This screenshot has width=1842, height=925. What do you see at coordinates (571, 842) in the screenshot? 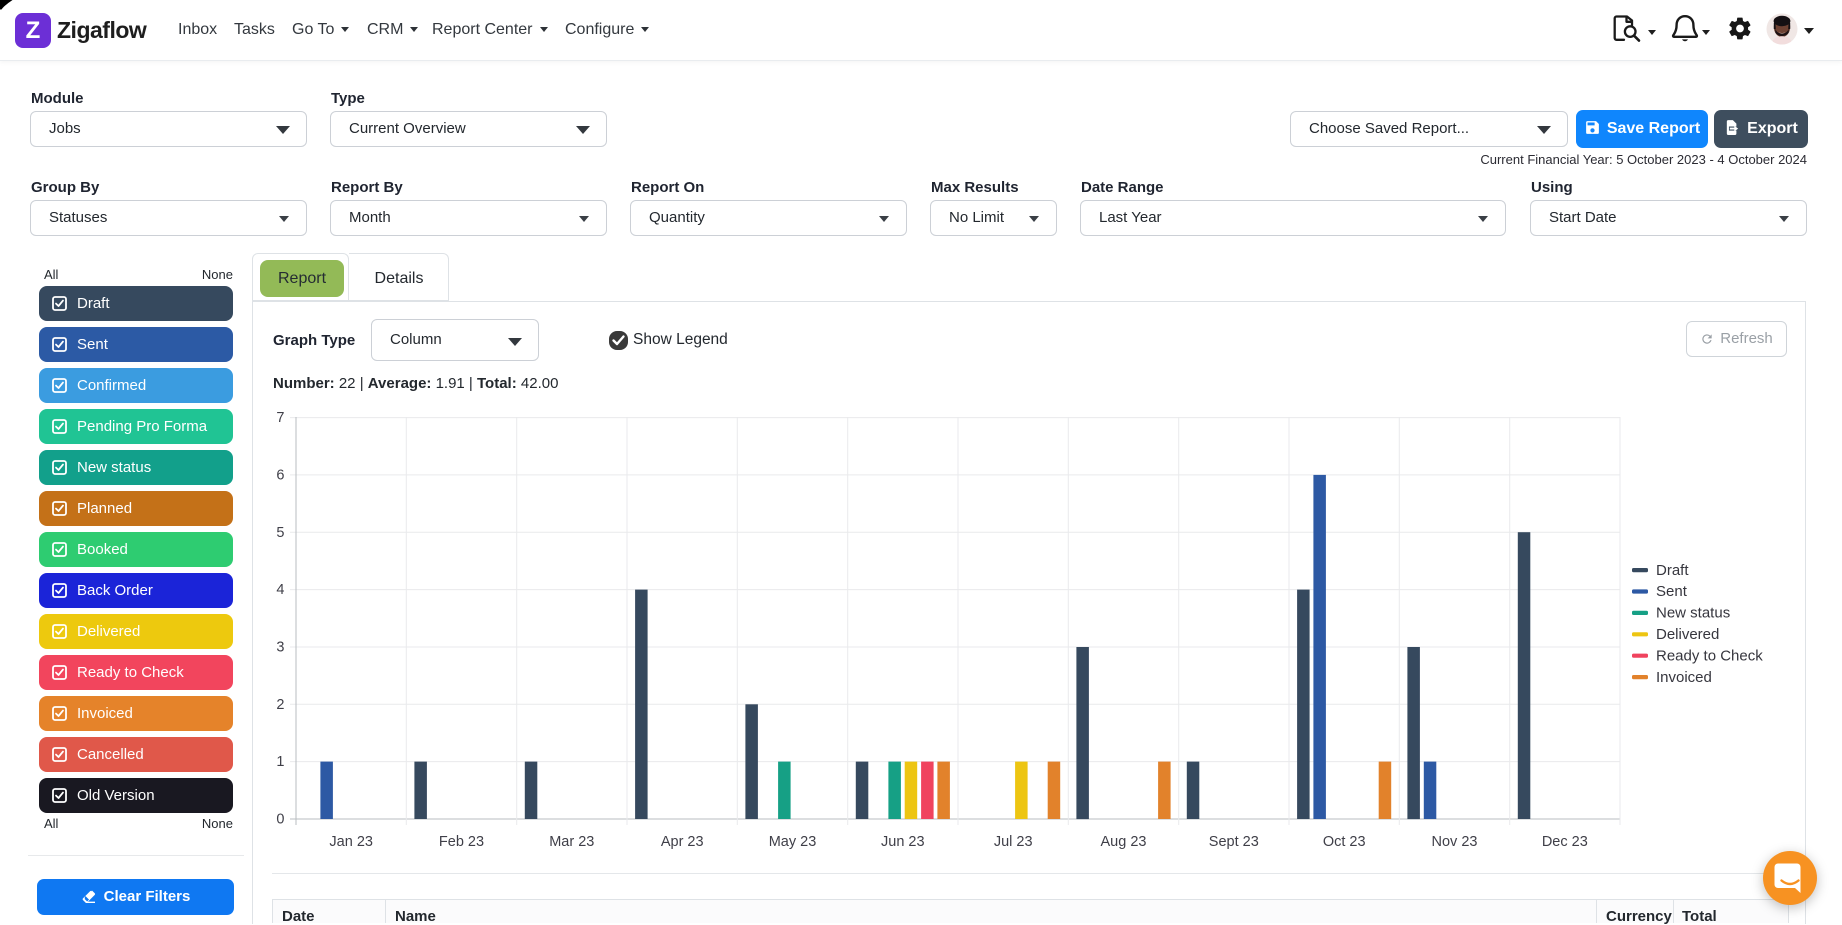
I see `svg-text: Mar 23` at bounding box center [571, 842].